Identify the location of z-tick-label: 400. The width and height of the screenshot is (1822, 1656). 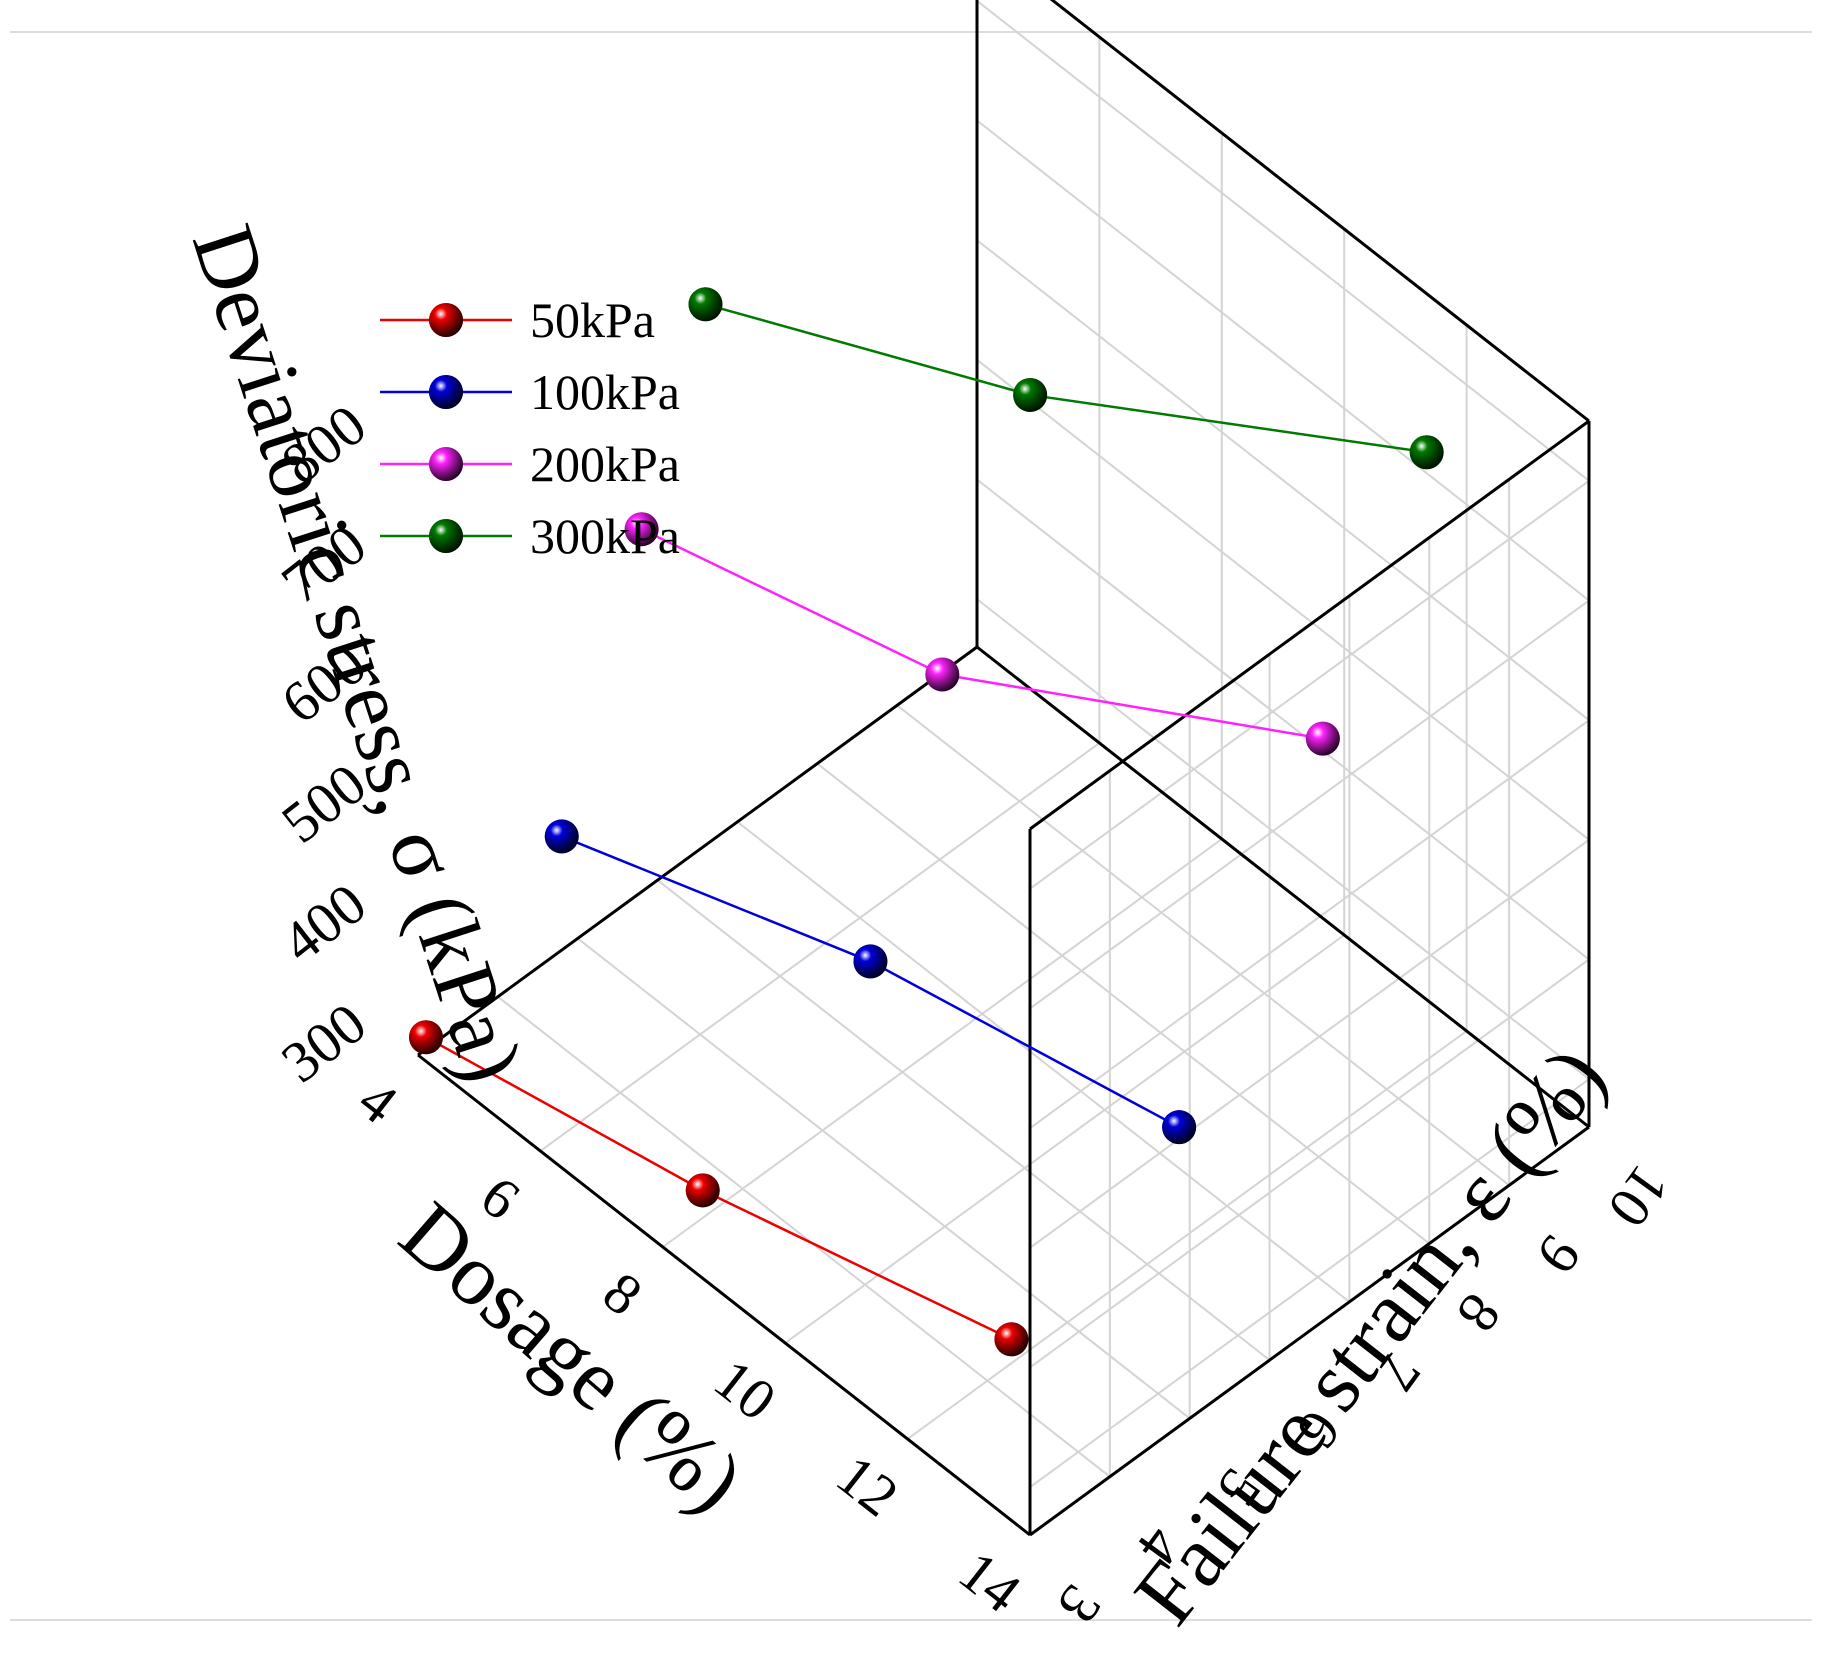
(323, 922).